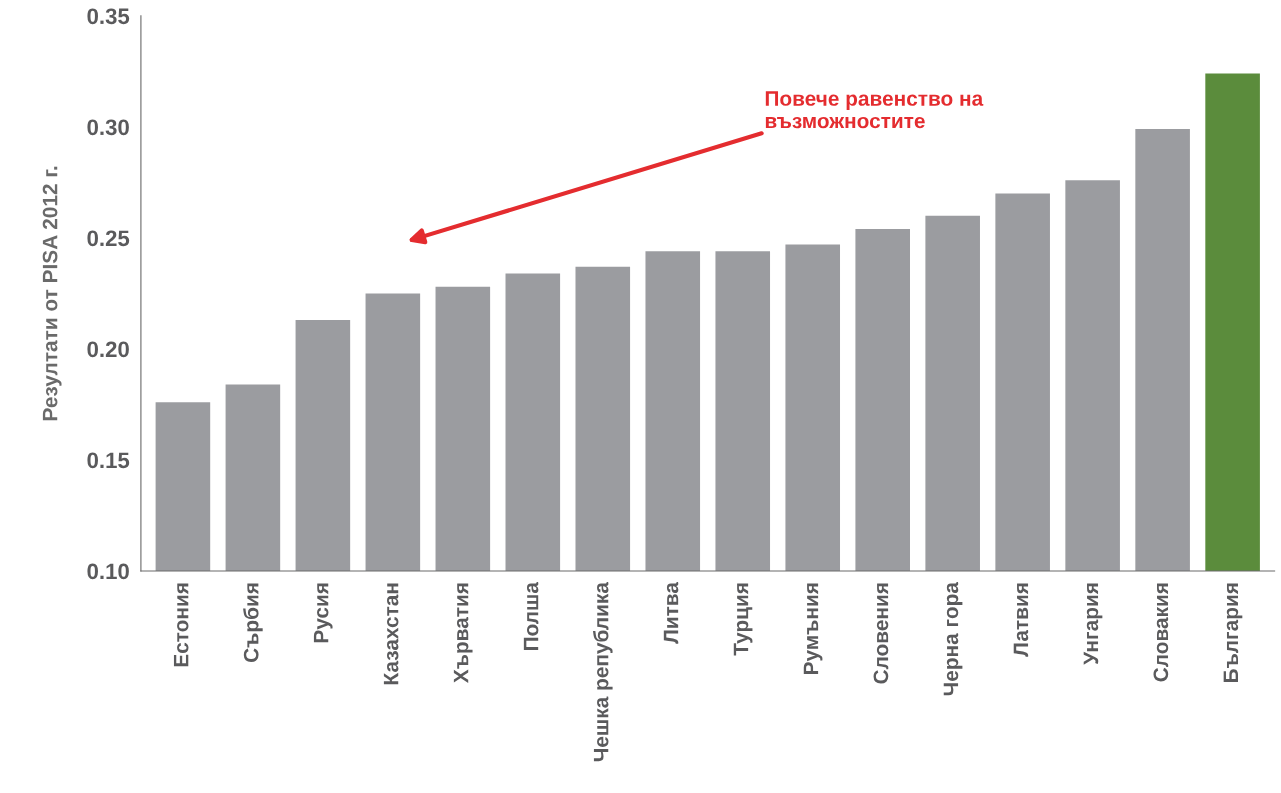  Describe the element at coordinates (1093, 624) in the screenshot. I see `x-tick-label: Унгария` at that location.